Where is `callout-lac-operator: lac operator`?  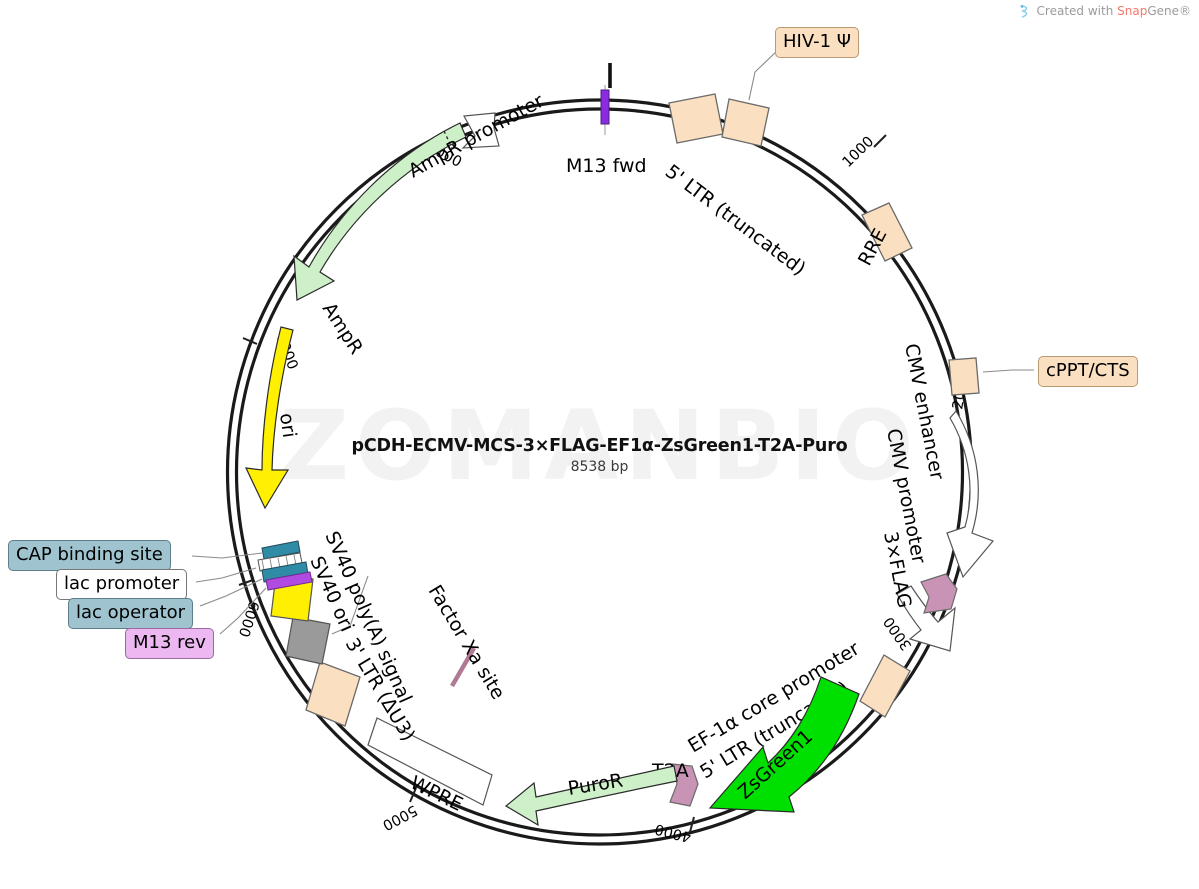 callout-lac-operator: lac operator is located at coordinates (131, 613).